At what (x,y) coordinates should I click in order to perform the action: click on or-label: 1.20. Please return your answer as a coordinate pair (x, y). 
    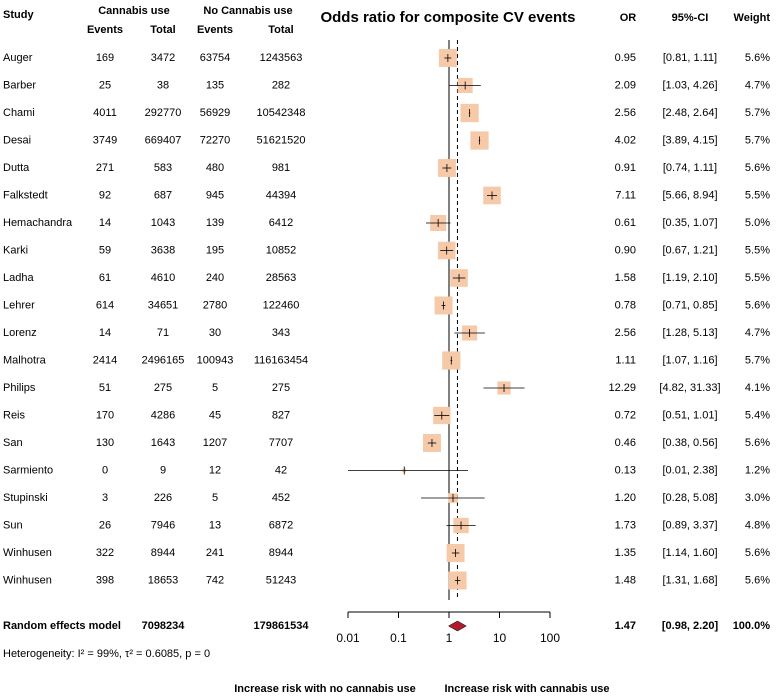
    Looking at the image, I should click on (625, 498).